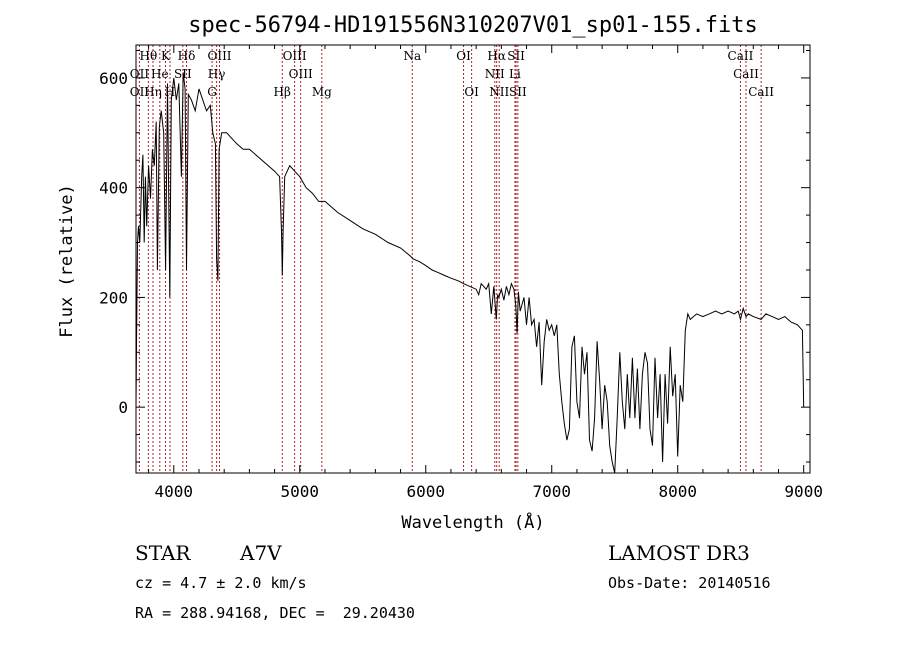  What do you see at coordinates (166, 56) in the screenshot?
I see `spectral-line-label: K` at bounding box center [166, 56].